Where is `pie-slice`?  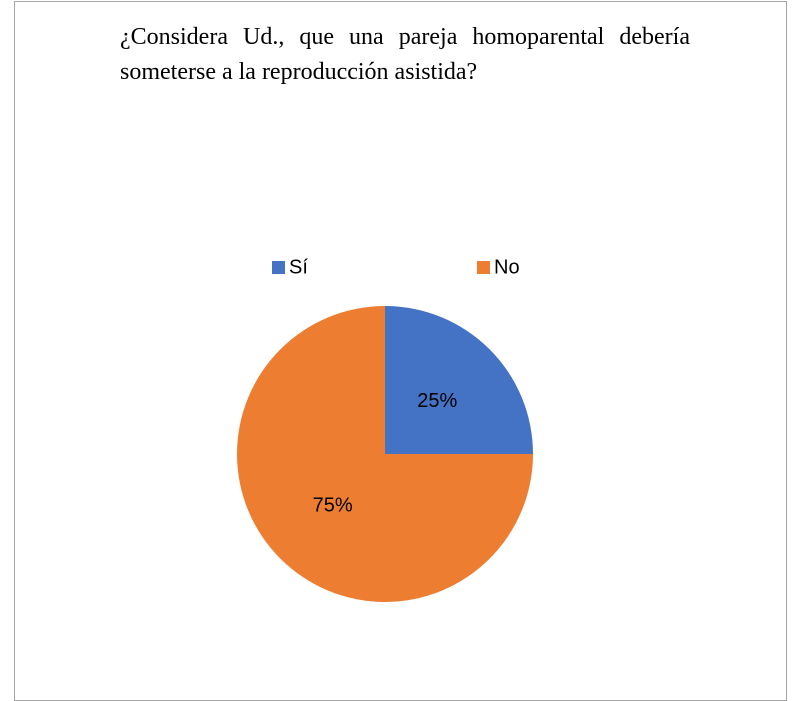 pie-slice is located at coordinates (459, 380).